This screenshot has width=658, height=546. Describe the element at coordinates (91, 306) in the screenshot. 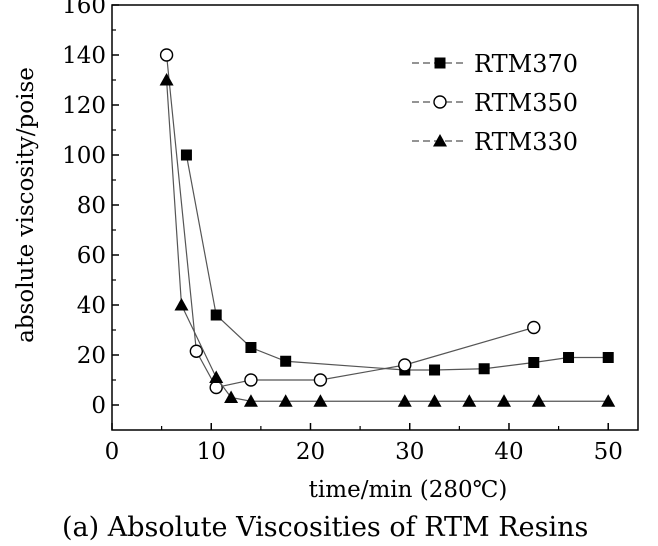

I see `y-tick-label: 40` at that location.